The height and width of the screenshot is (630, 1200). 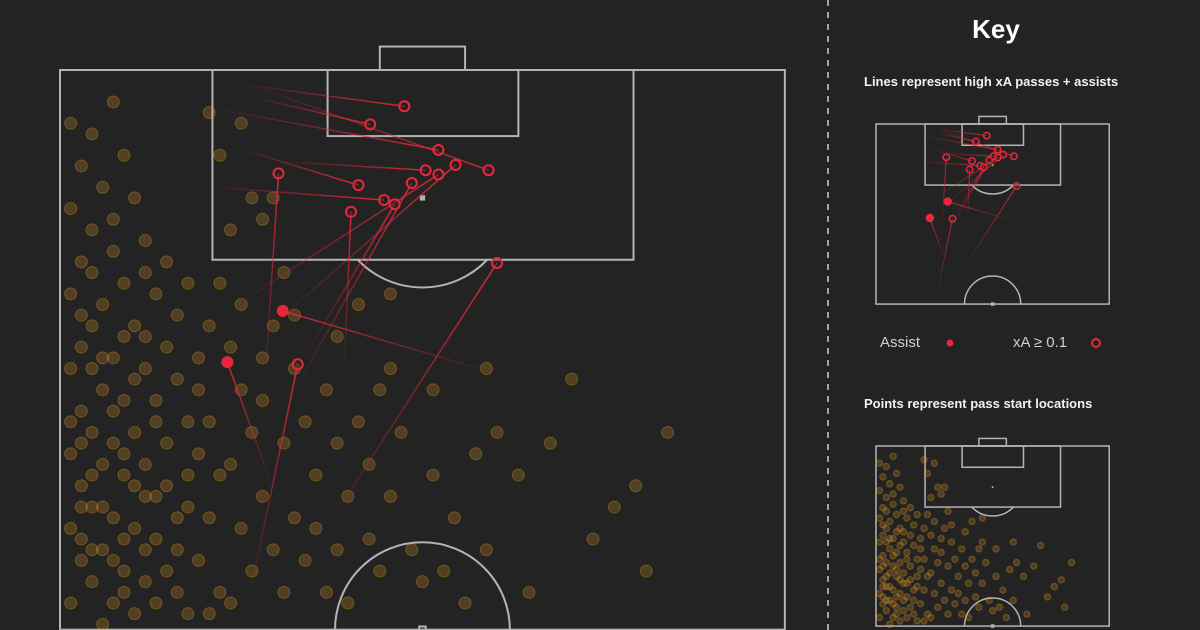 I want to click on six-yard-box, so click(x=423, y=103).